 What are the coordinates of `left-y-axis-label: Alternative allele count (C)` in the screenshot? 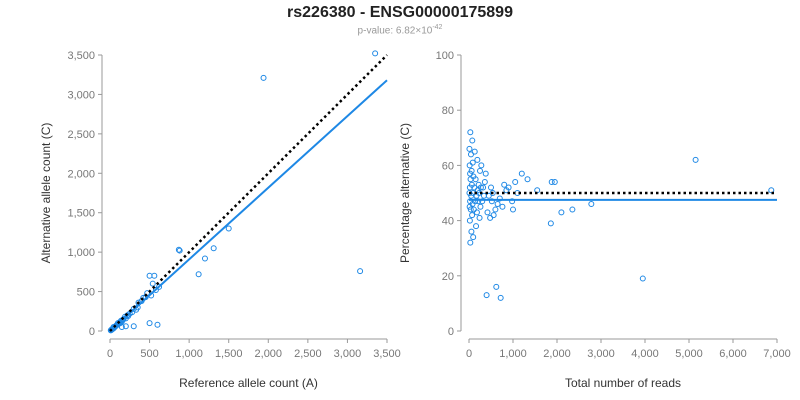 It's located at (46, 193).